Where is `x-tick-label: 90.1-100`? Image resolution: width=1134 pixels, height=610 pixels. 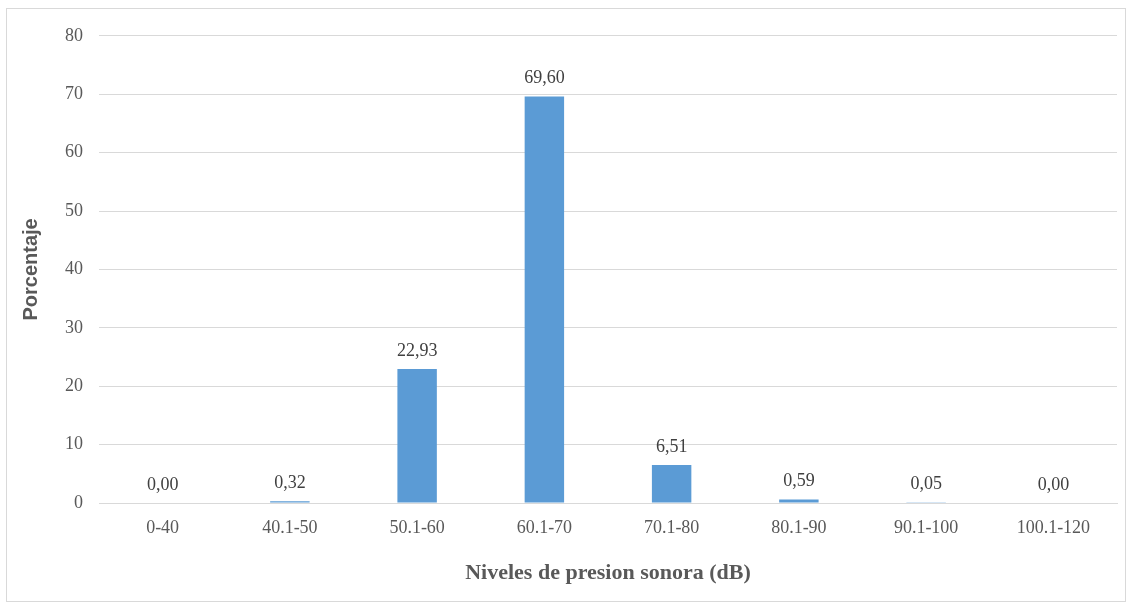 x-tick-label: 90.1-100 is located at coordinates (926, 526).